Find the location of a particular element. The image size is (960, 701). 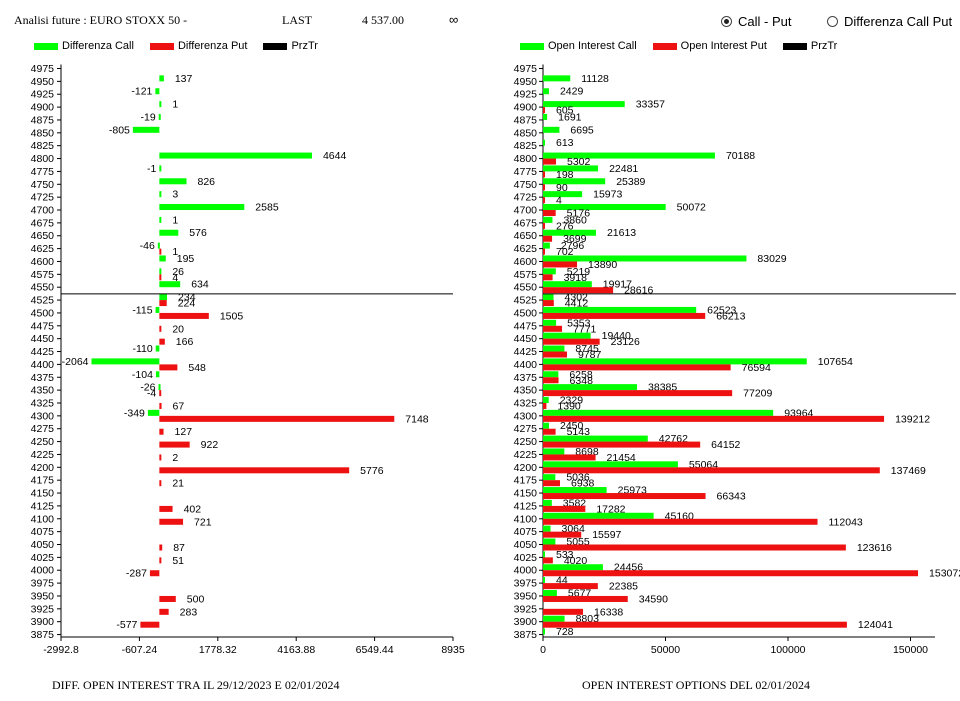

y-tick-label: 4675 is located at coordinates (43, 223).